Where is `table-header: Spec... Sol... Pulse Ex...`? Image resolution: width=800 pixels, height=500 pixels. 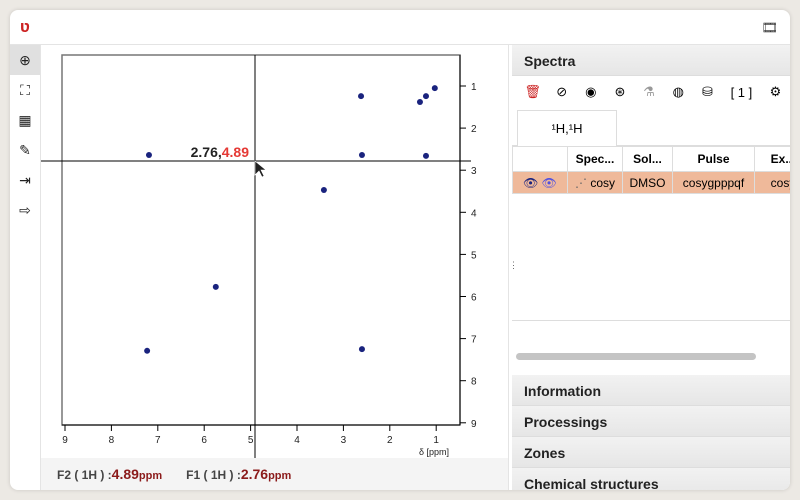 table-header: Spec... Sol... Pulse Ex... is located at coordinates (651, 159).